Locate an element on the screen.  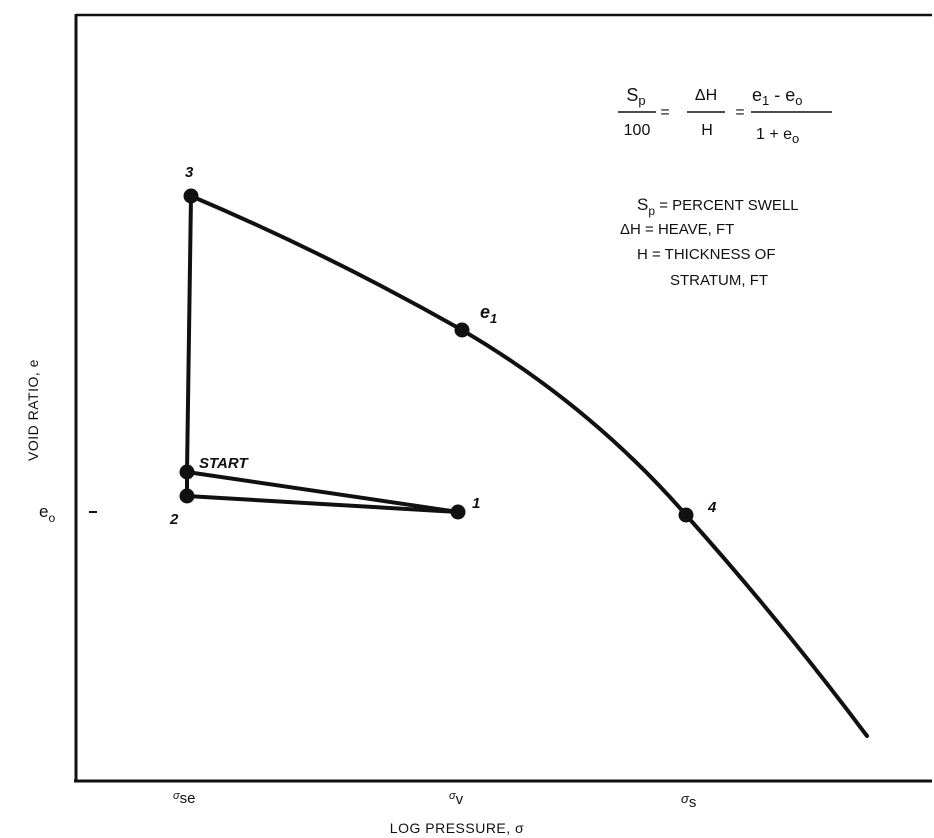
legend-sp: Sp = PERCENT SWELL is located at coordinates (718, 206).